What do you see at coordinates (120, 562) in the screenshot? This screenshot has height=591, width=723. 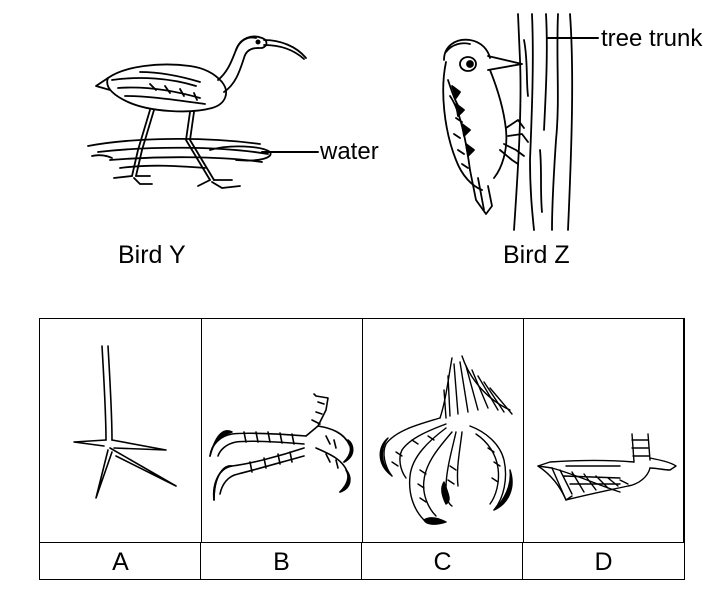 I see `option-letter-a: A` at bounding box center [120, 562].